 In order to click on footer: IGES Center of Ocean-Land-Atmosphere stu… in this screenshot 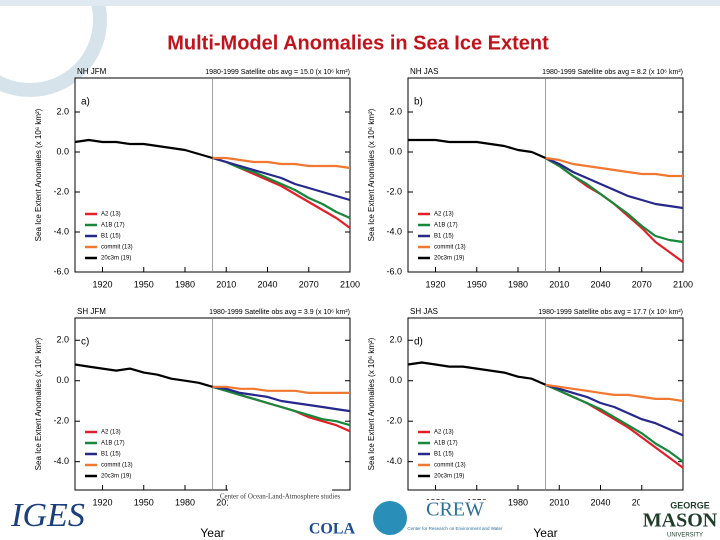, I will do `click(365, 512)`.